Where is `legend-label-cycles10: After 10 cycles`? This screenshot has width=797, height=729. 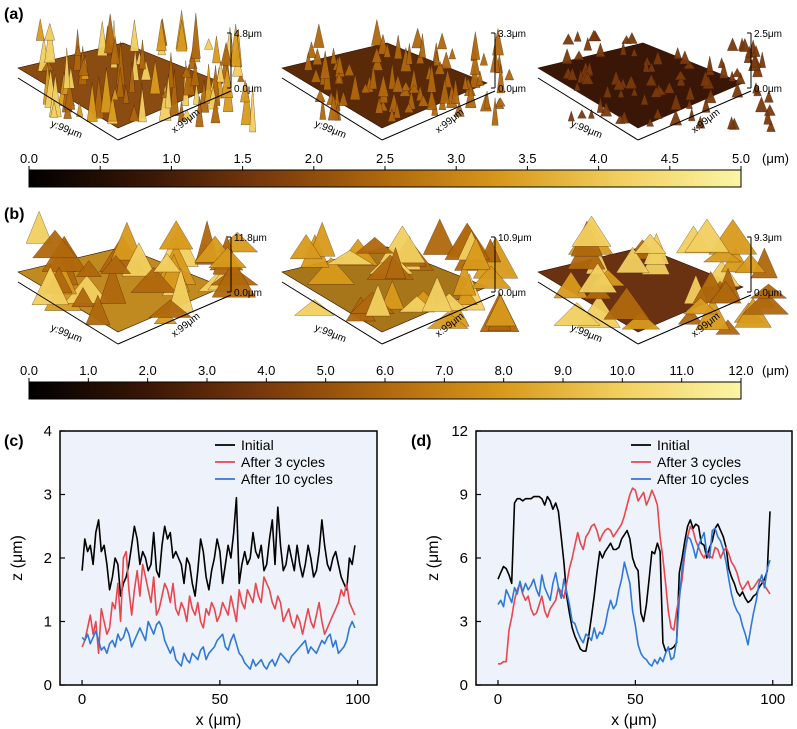
legend-label-cycles10: After 10 cycles is located at coordinates (703, 479).